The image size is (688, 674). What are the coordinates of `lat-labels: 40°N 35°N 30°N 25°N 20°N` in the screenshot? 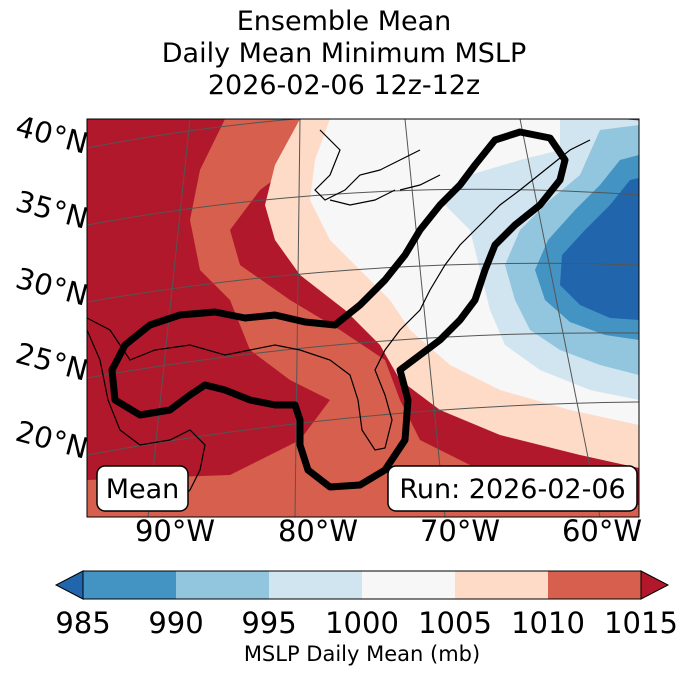 It's located at (51, 287).